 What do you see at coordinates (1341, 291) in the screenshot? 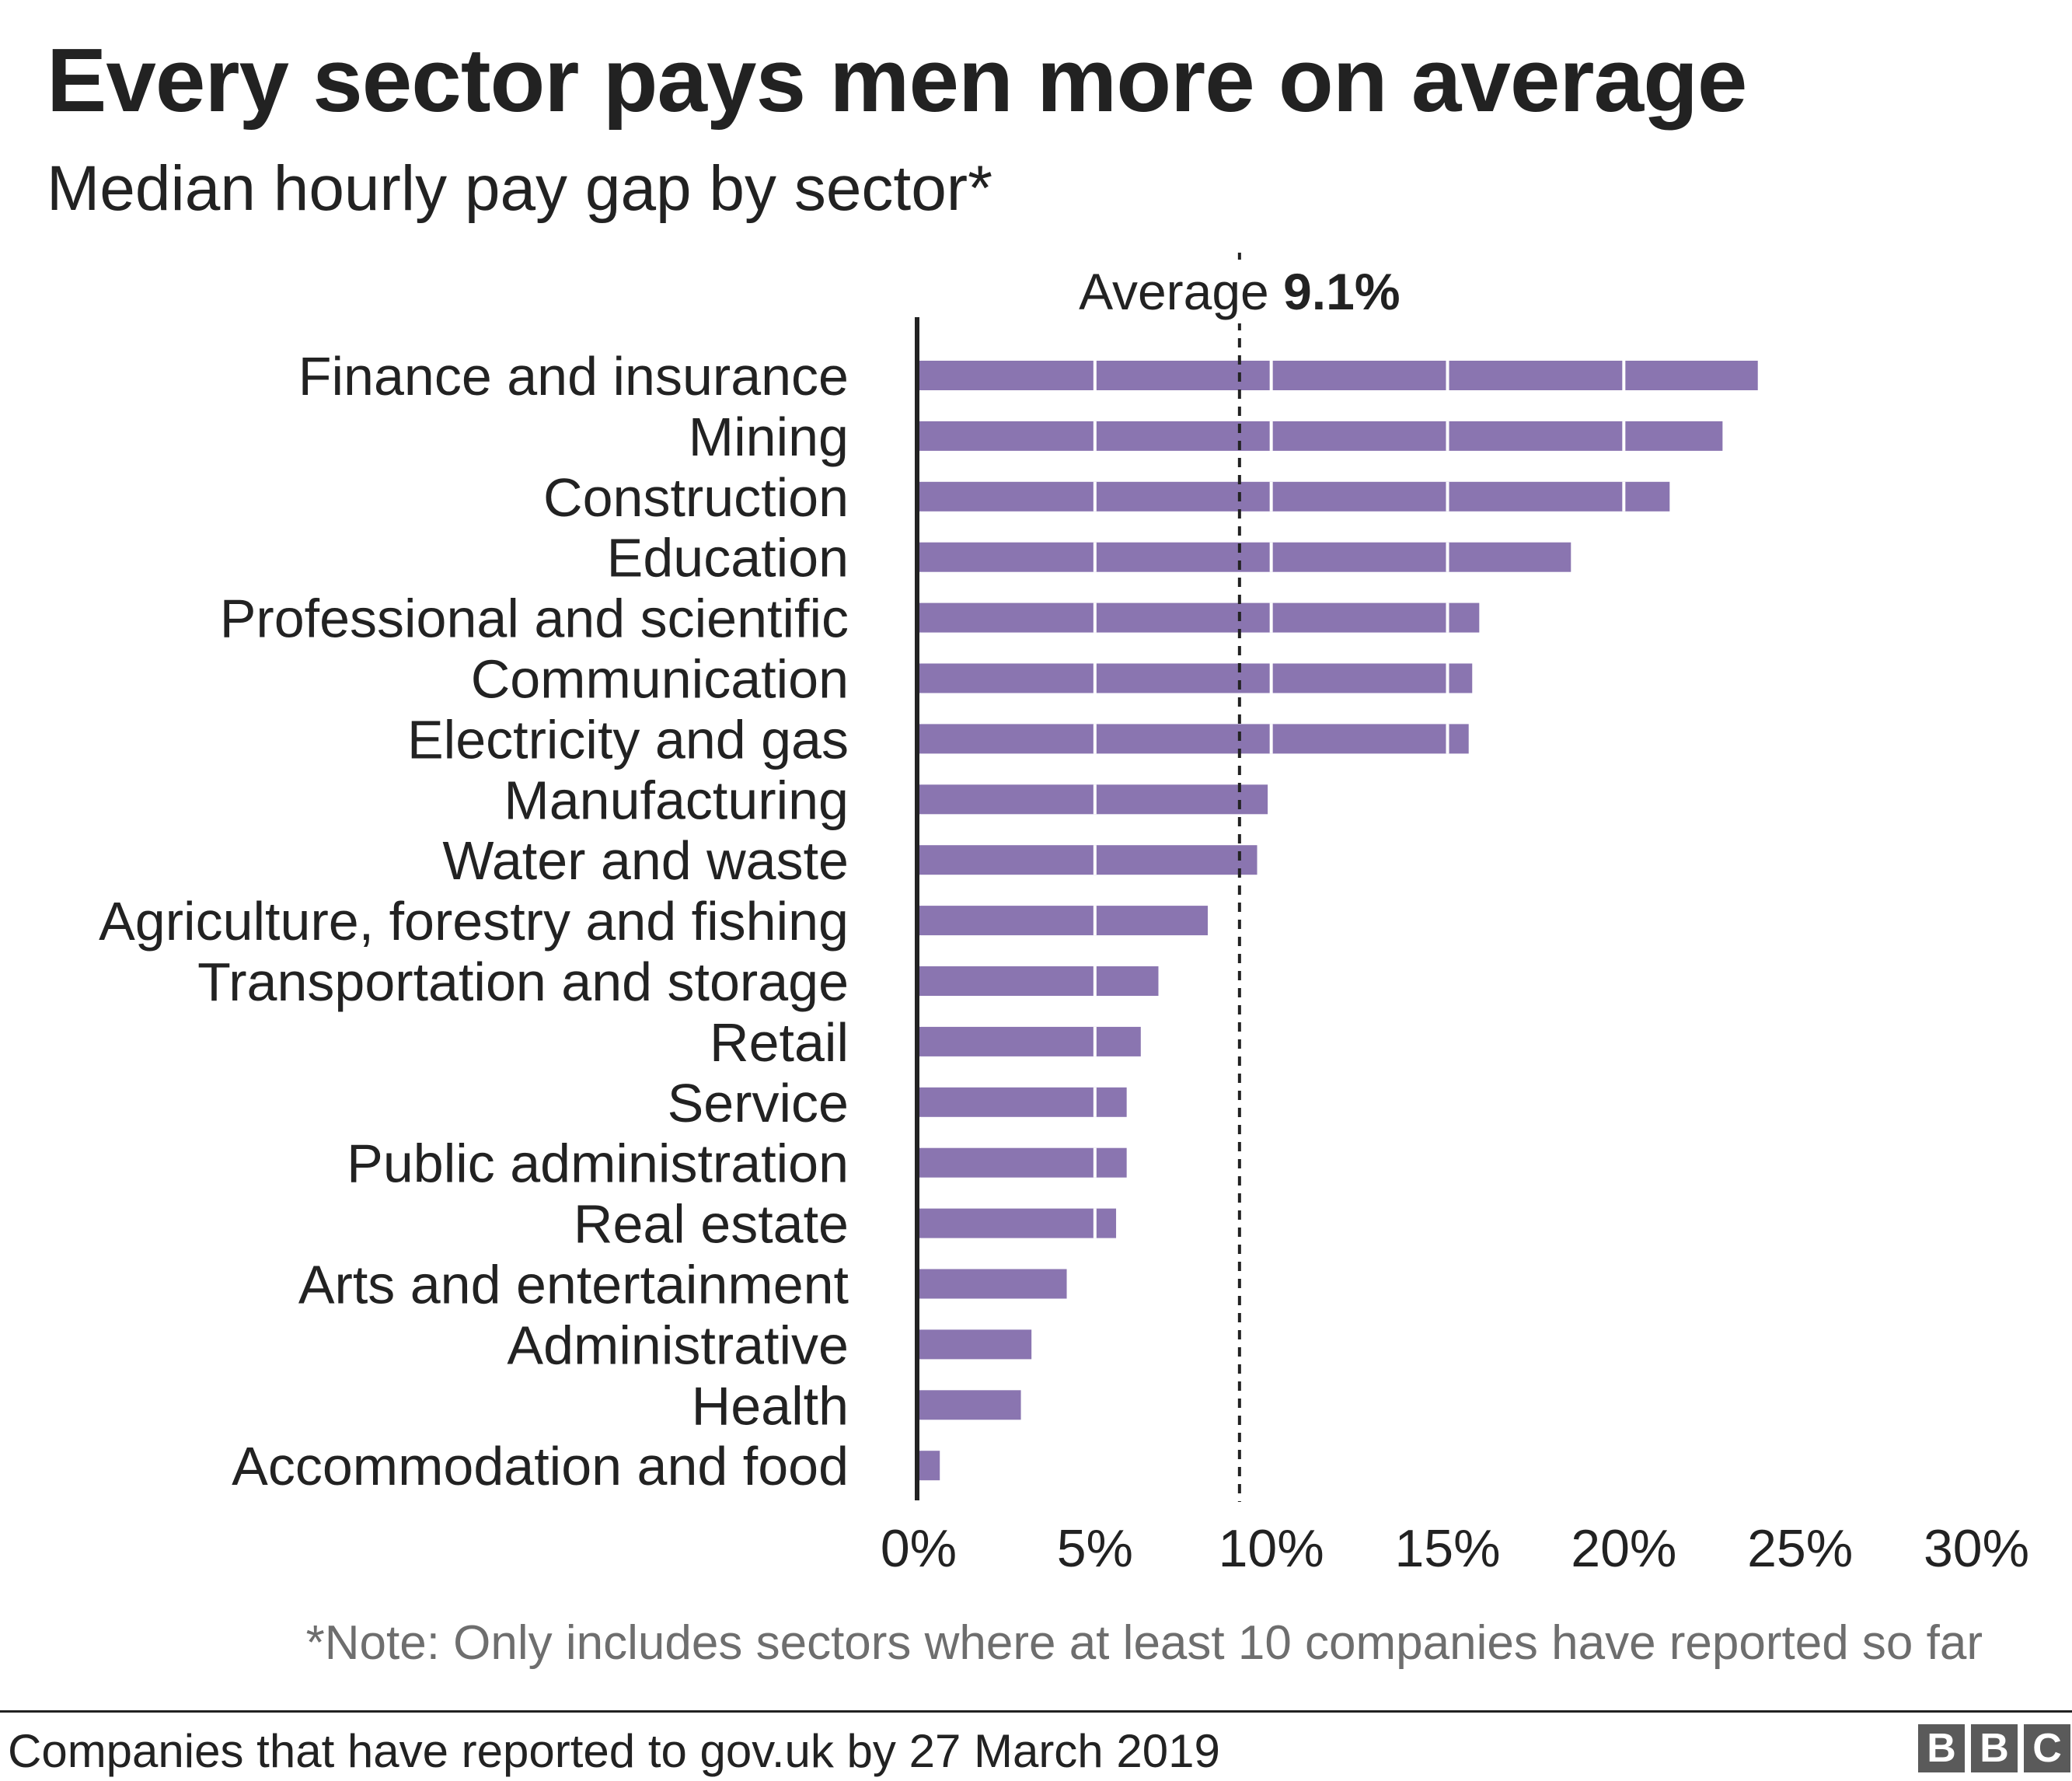
I see `average-label-value: 9.1%` at bounding box center [1341, 291].